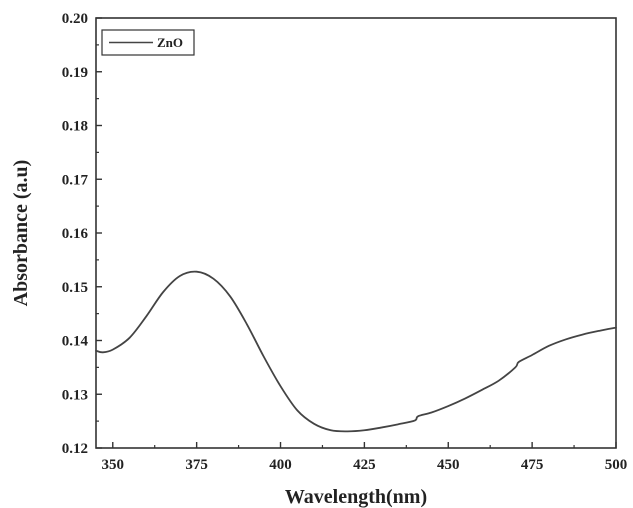 The image size is (633, 508). Describe the element at coordinates (75, 288) in the screenshot. I see `y-tick-label: 0.15` at that location.